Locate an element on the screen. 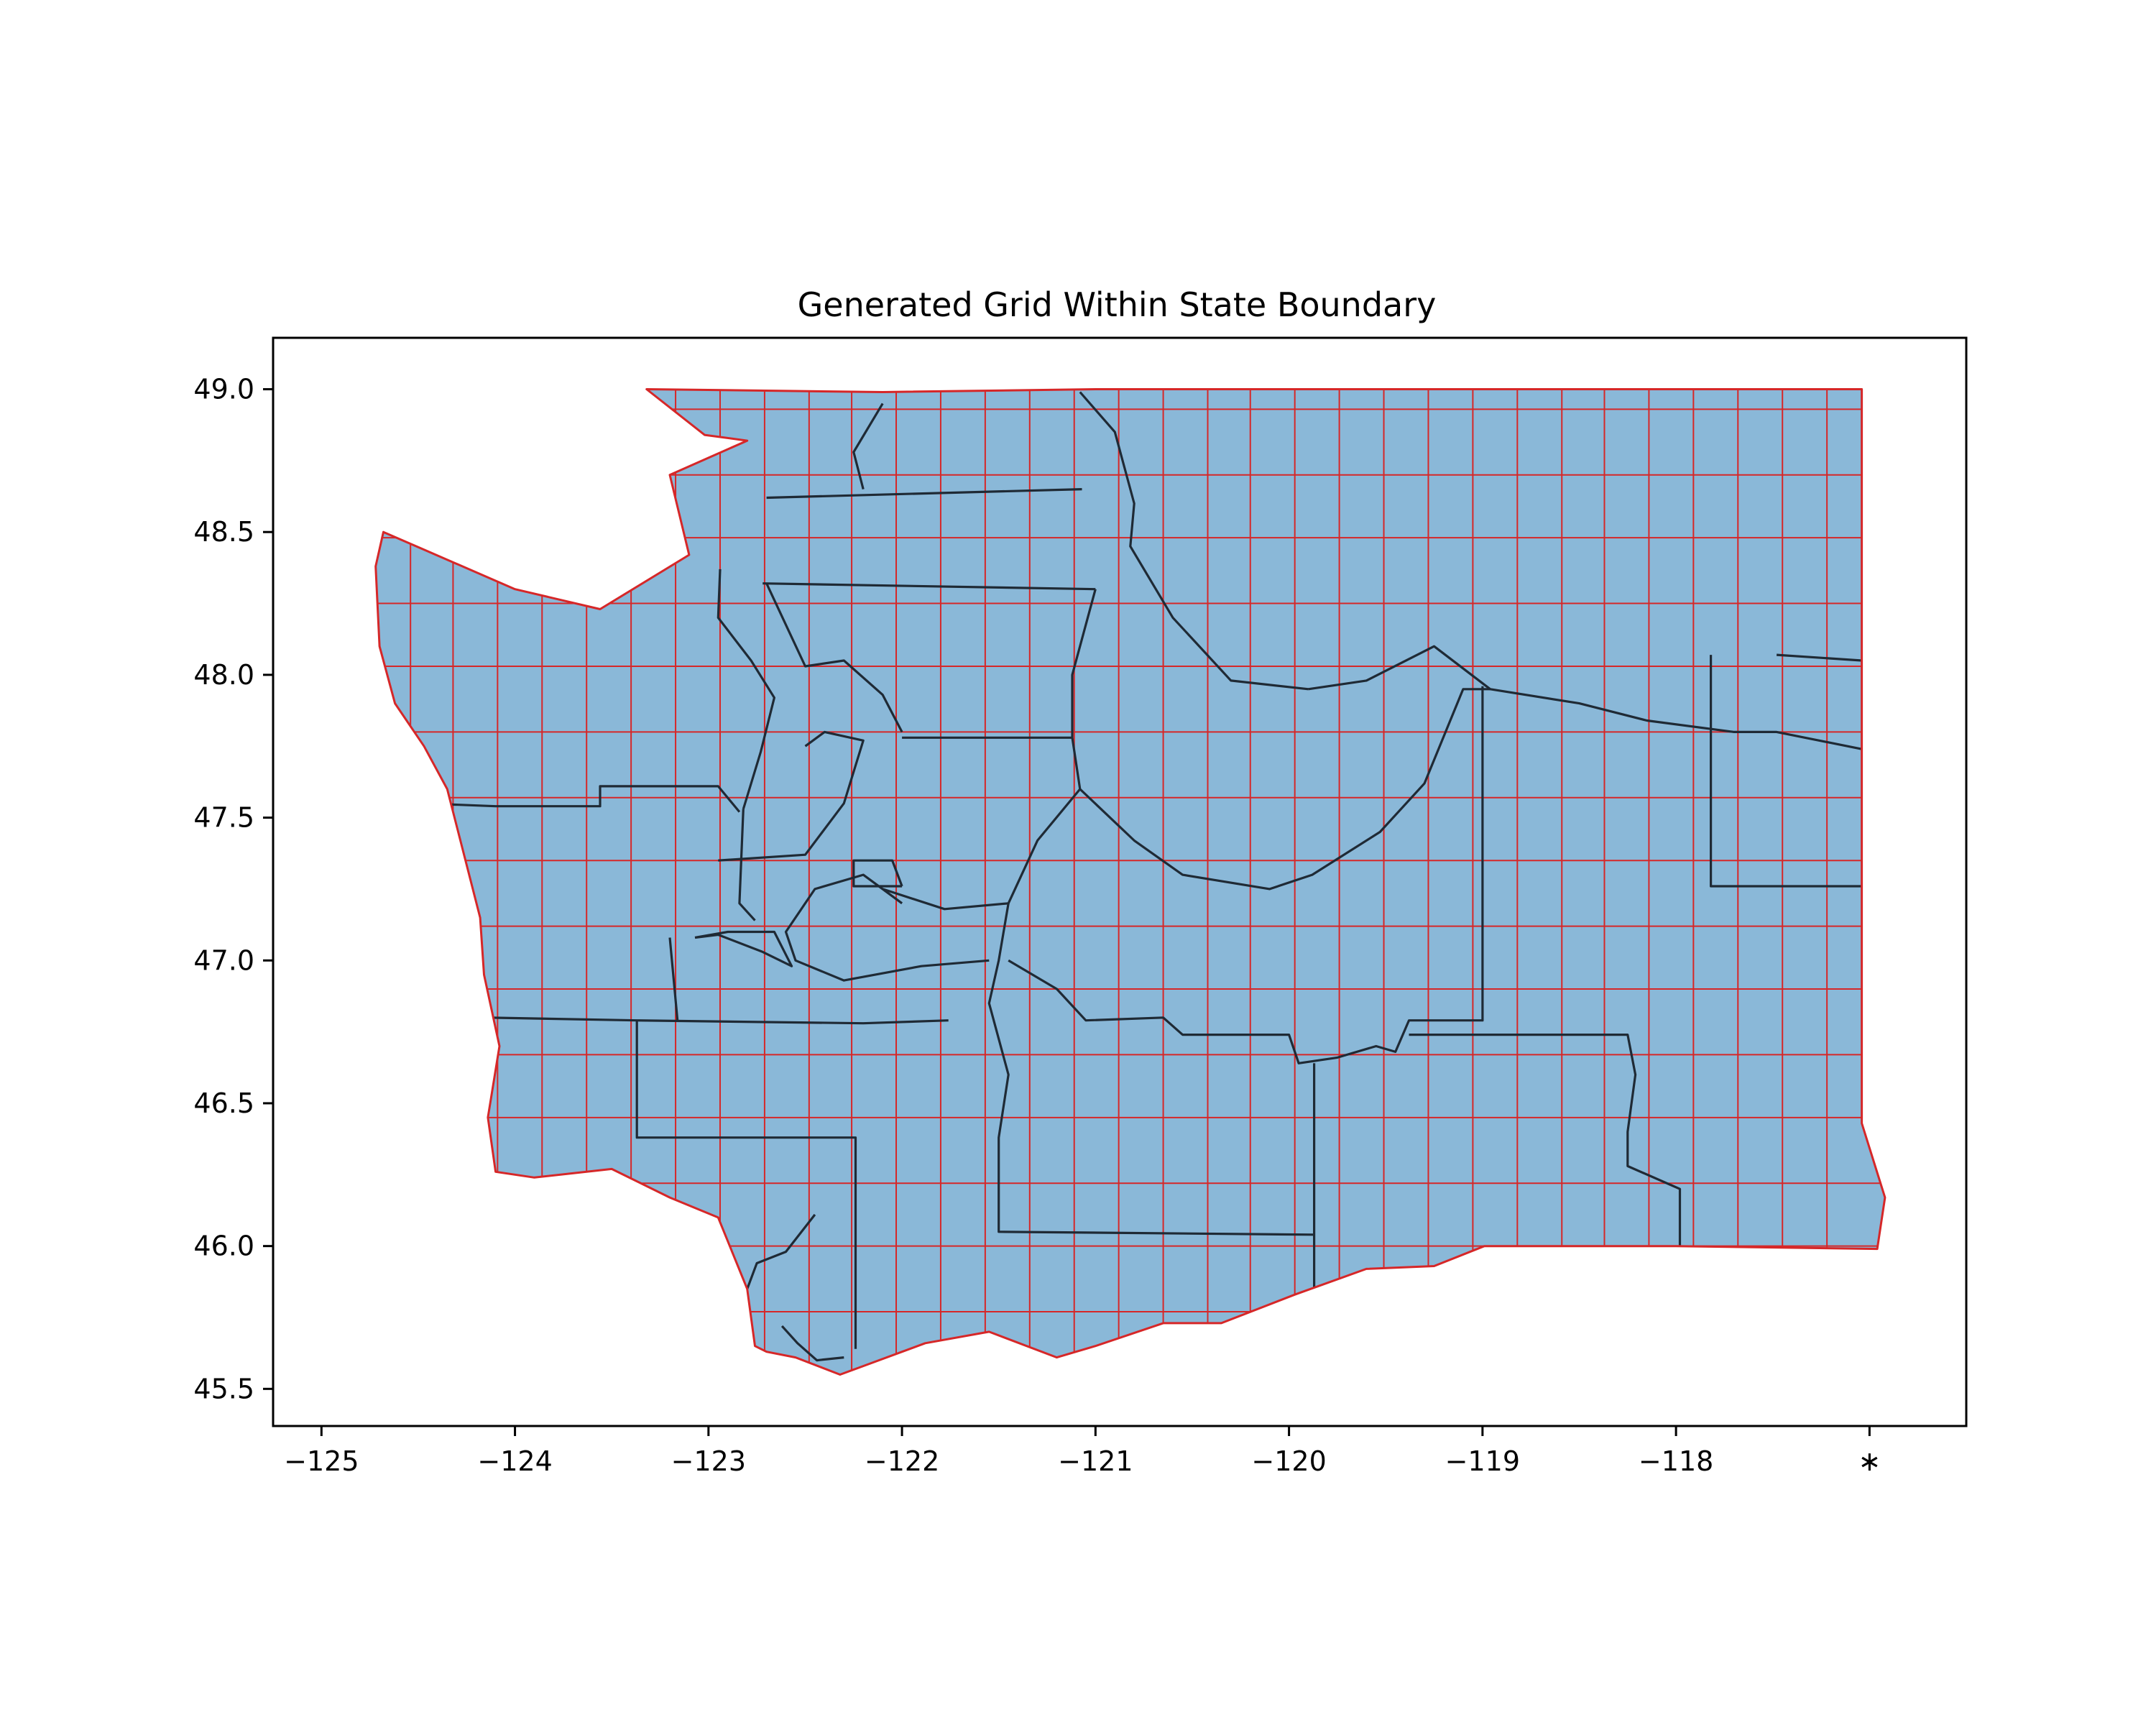 Image resolution: width=2156 pixels, height=1725 pixels. chart-title: Generated Grid Within State Boundary is located at coordinates (1117, 304).